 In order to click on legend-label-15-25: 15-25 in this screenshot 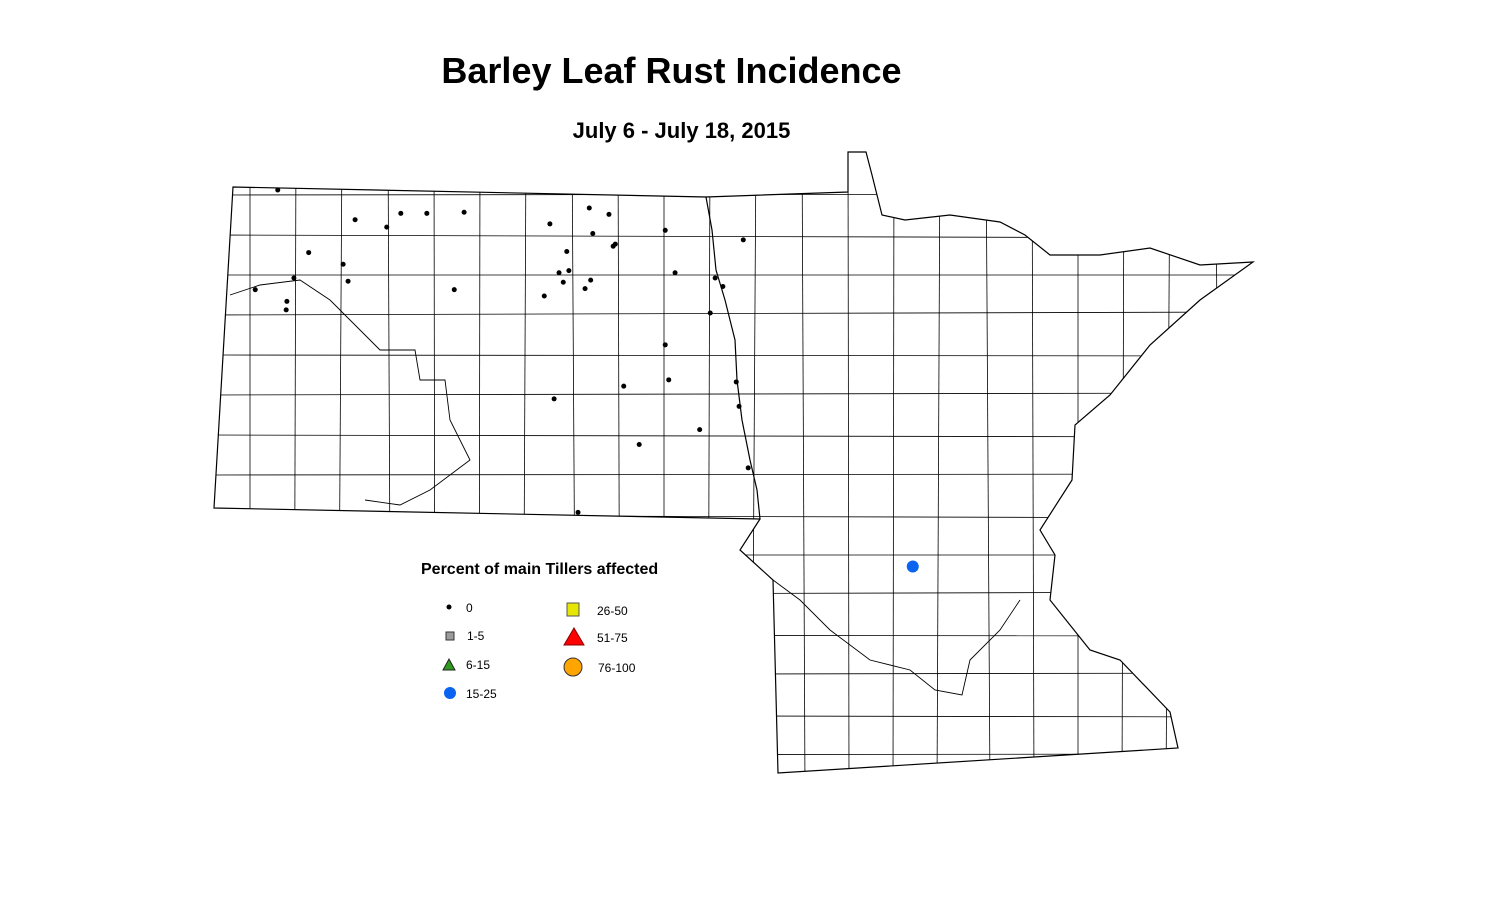, I will do `click(481, 694)`.